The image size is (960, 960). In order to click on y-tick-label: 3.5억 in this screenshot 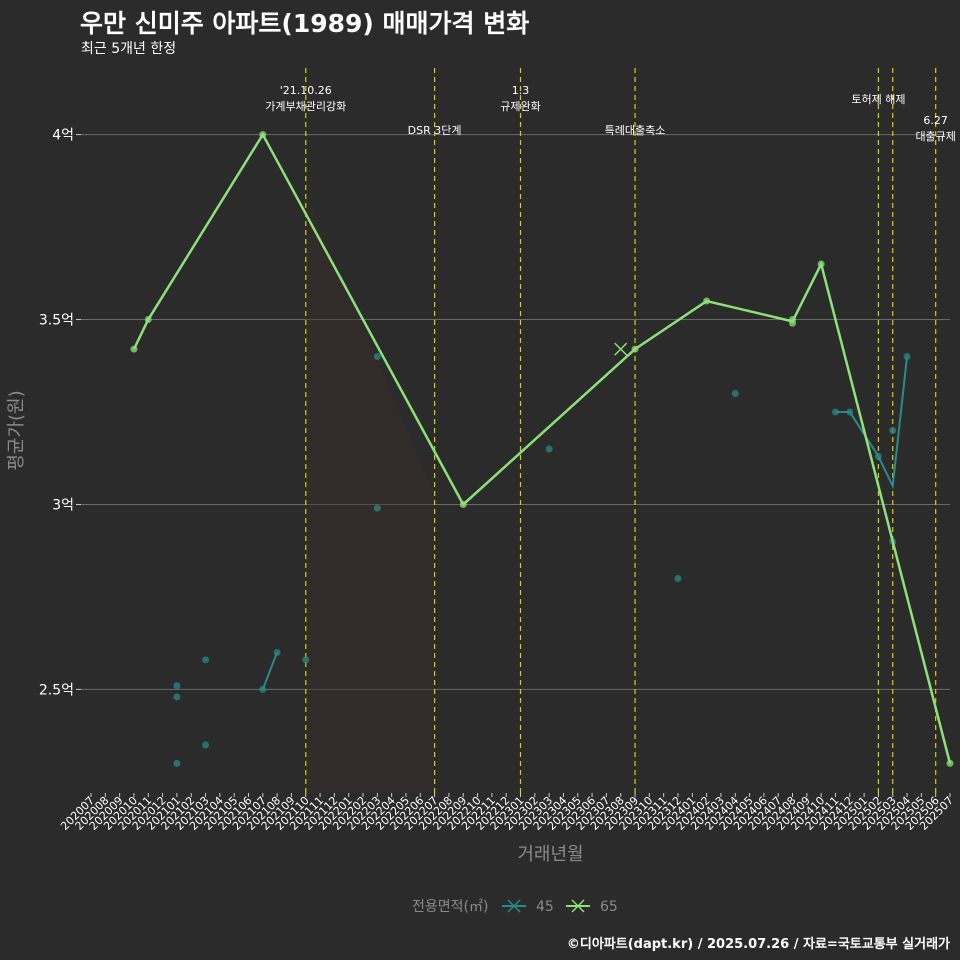, I will do `click(56, 321)`.